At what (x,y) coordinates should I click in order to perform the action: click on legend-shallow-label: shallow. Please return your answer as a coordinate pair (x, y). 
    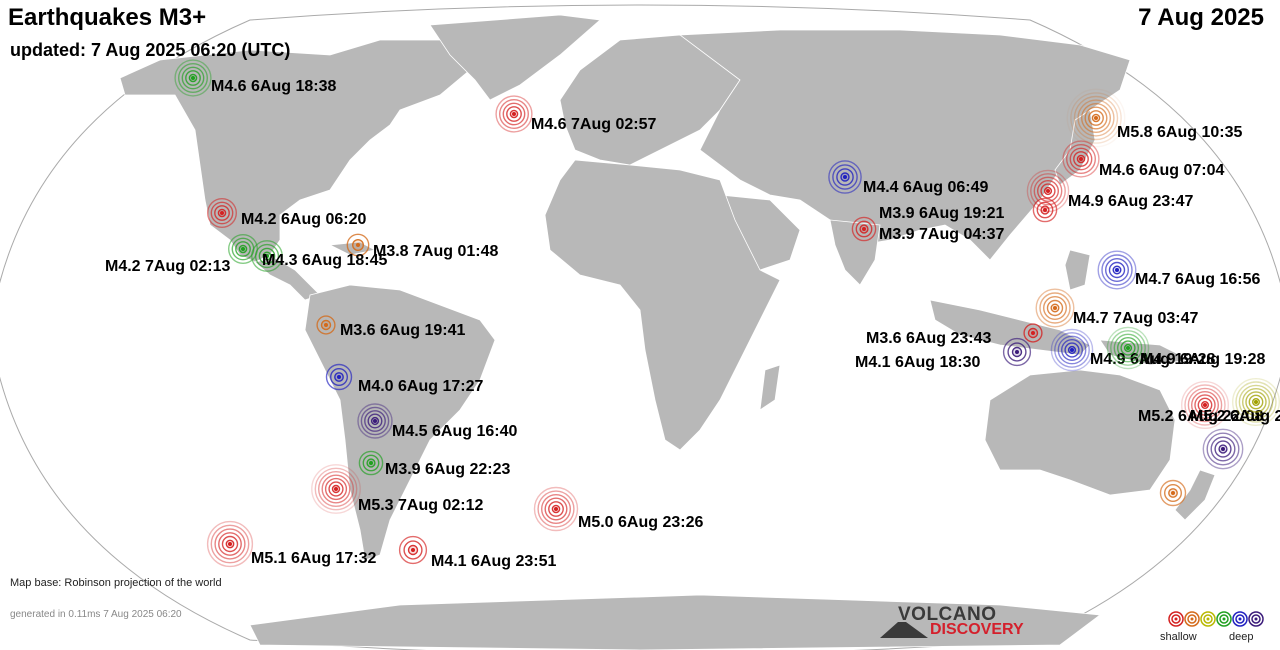
    Looking at the image, I should click on (1178, 637).